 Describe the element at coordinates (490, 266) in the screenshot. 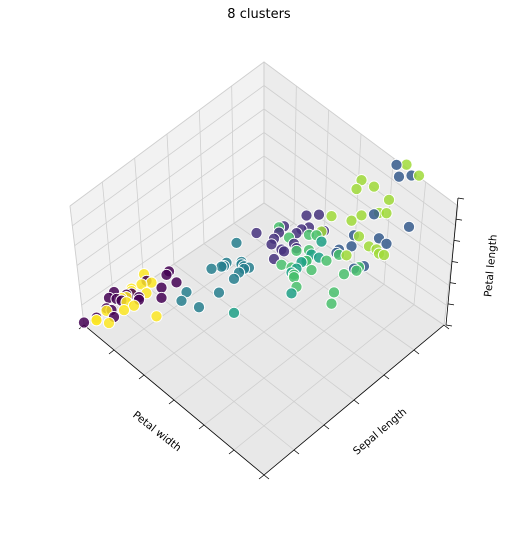

I see `z-axis-label: Petal length` at that location.